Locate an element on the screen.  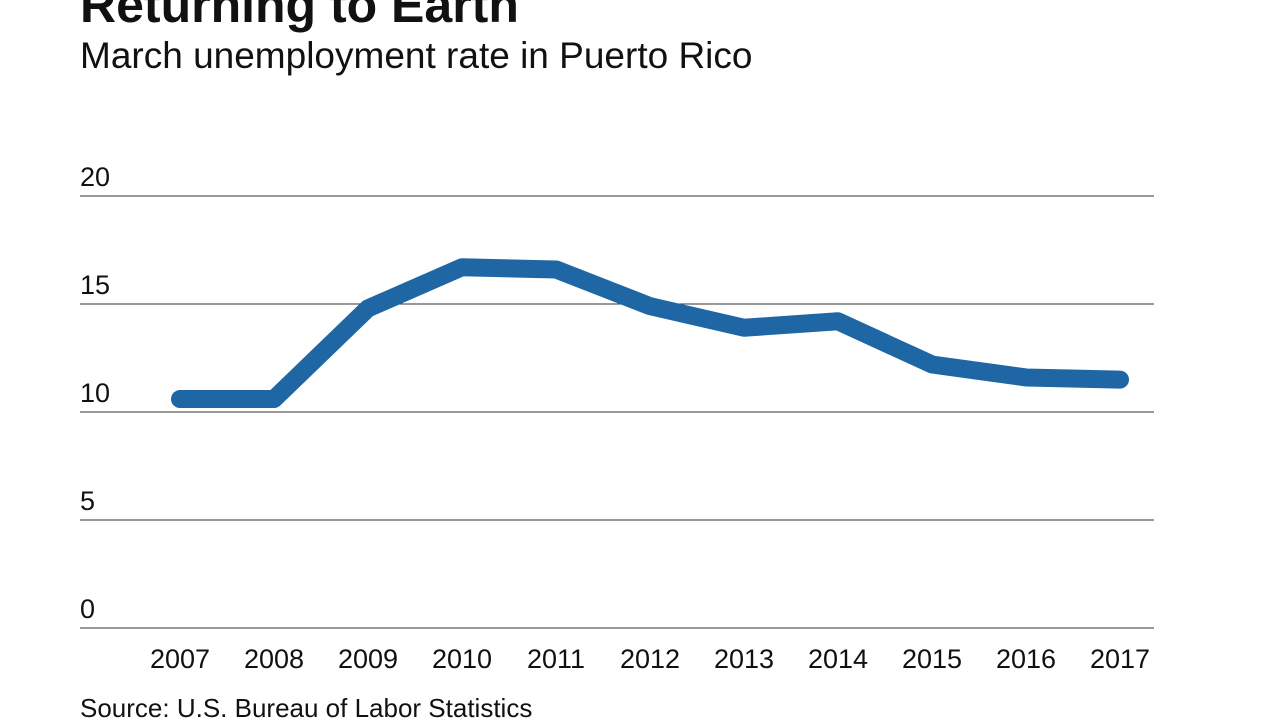
x-tick-label: 2011 is located at coordinates (556, 659).